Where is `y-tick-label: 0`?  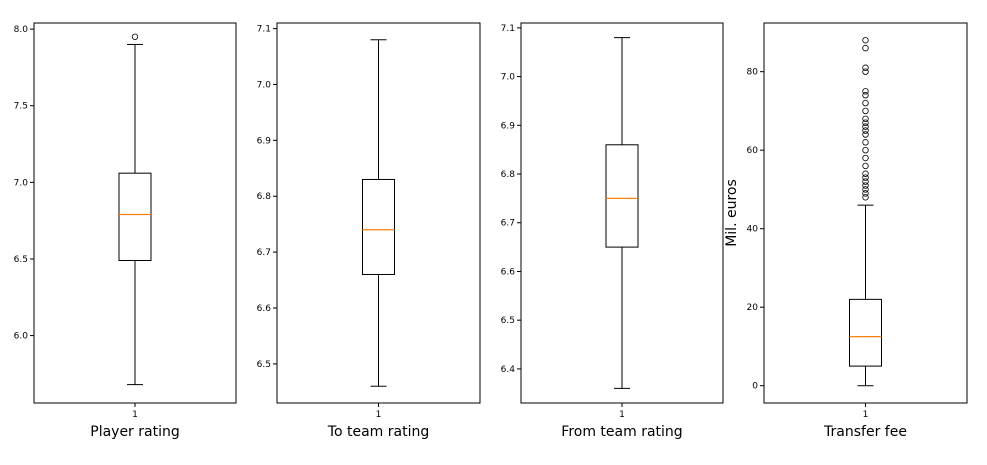 y-tick-label: 0 is located at coordinates (755, 387).